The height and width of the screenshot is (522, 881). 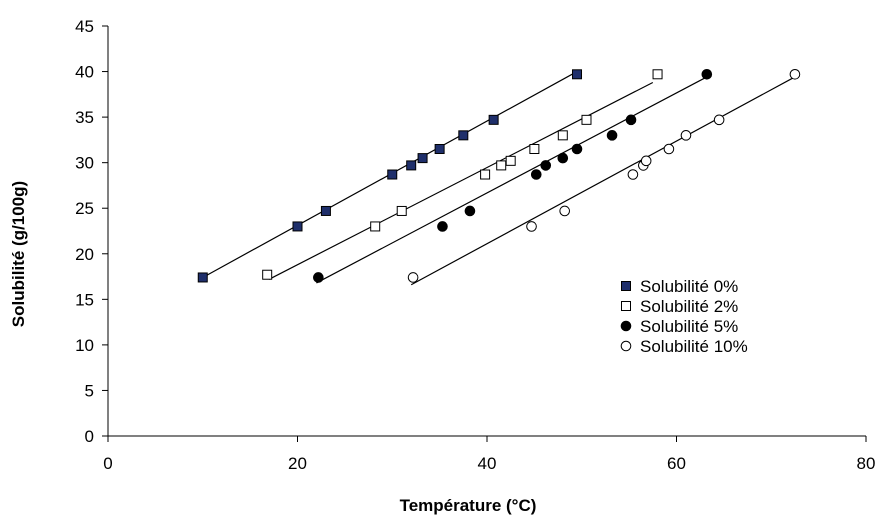 What do you see at coordinates (89, 436) in the screenshot?
I see `y-tick-label: 0` at bounding box center [89, 436].